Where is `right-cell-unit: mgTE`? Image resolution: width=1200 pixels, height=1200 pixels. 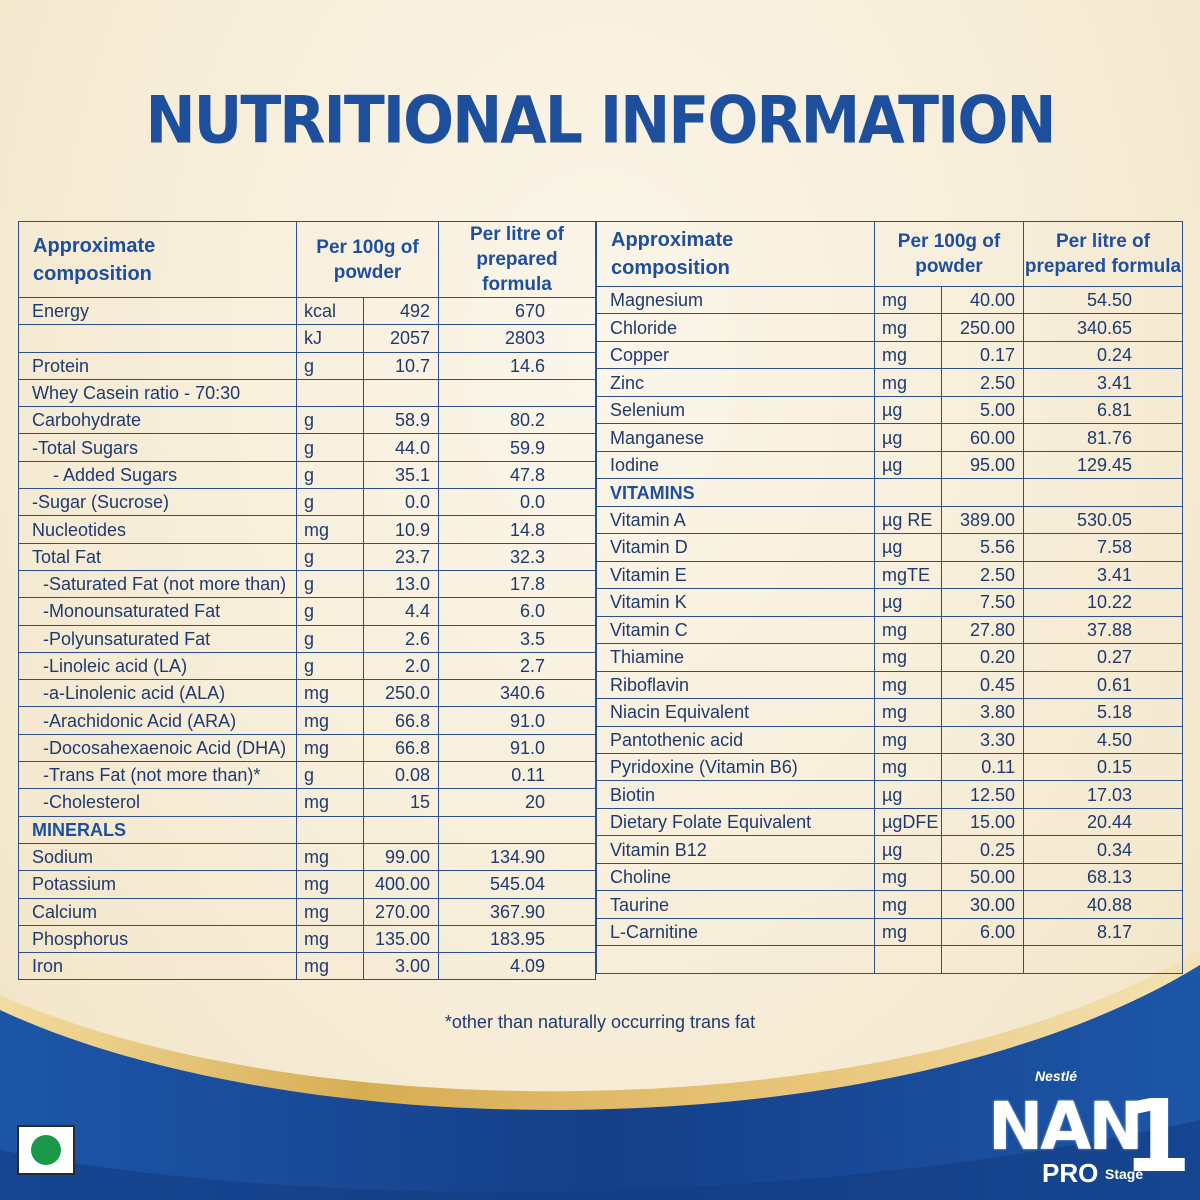
right-cell-unit: mgTE is located at coordinates (908, 575).